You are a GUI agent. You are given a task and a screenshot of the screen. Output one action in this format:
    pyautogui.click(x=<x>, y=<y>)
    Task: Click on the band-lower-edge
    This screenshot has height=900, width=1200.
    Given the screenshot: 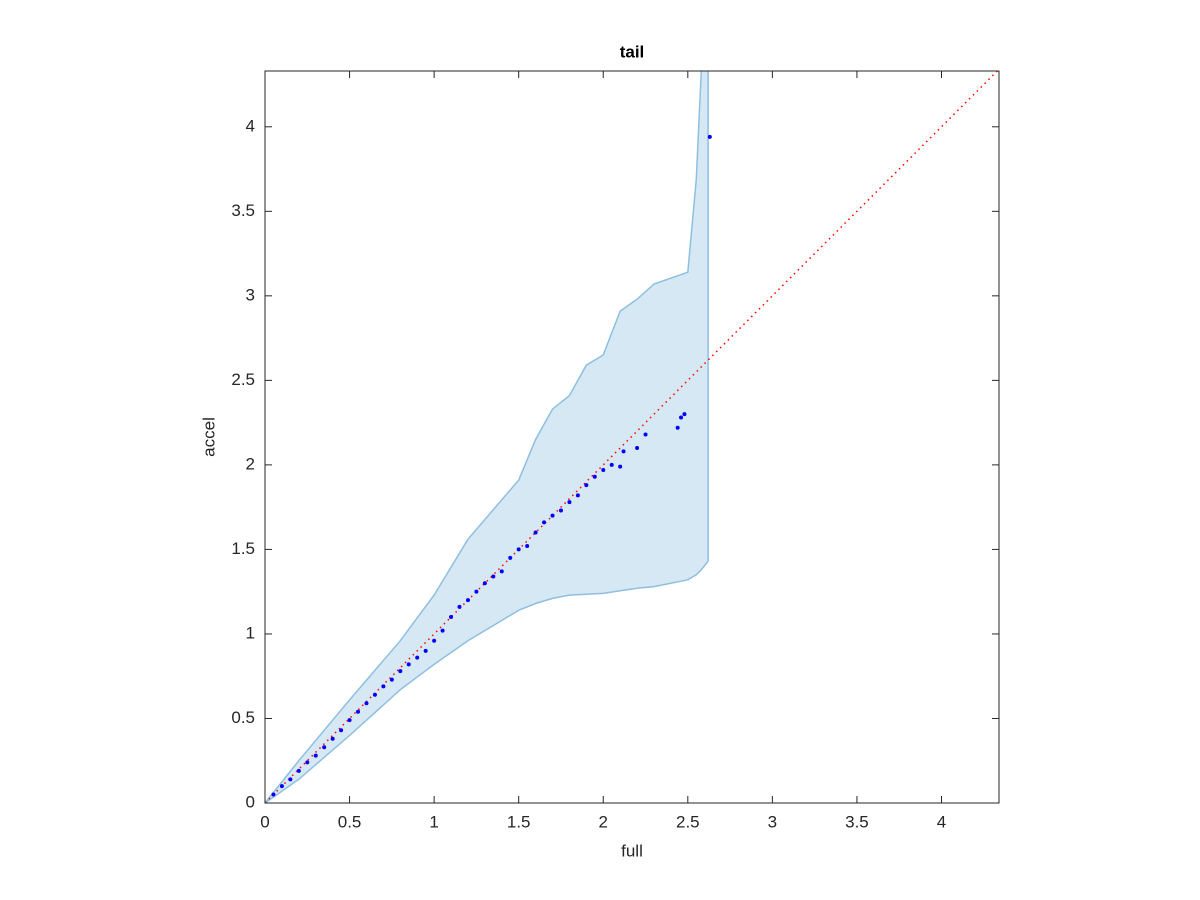 What is the action you would take?
    pyautogui.click(x=487, y=681)
    